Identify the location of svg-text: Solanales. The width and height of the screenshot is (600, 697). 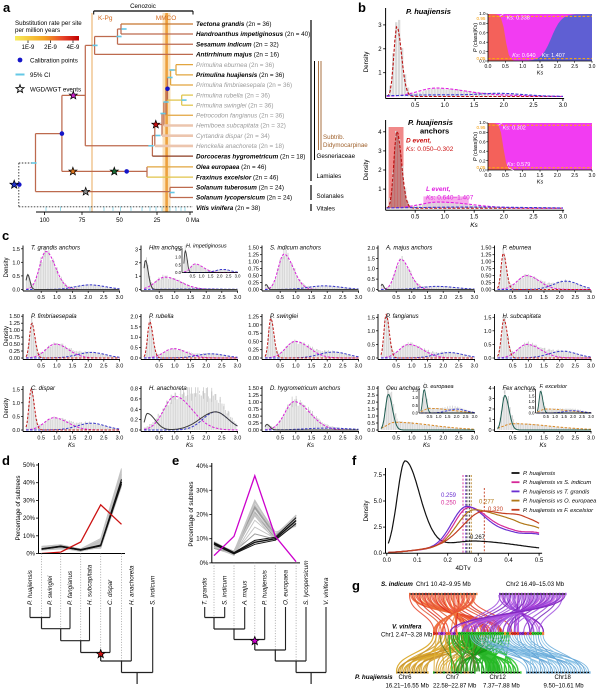
(330, 196).